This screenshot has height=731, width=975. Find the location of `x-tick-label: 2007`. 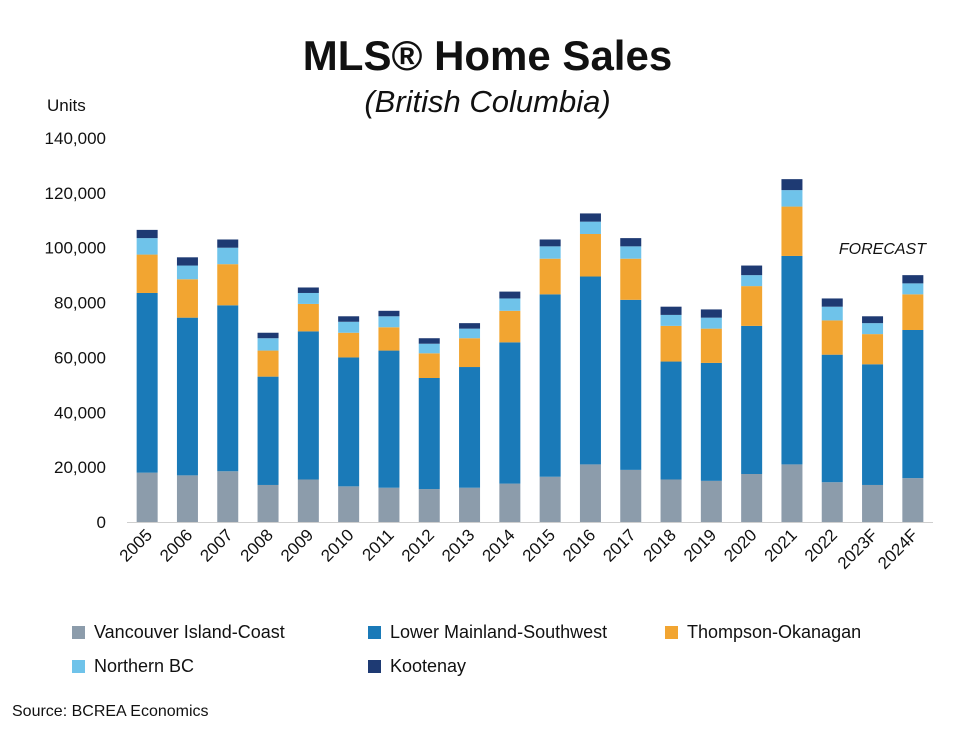

x-tick-label: 2007 is located at coordinates (216, 545).